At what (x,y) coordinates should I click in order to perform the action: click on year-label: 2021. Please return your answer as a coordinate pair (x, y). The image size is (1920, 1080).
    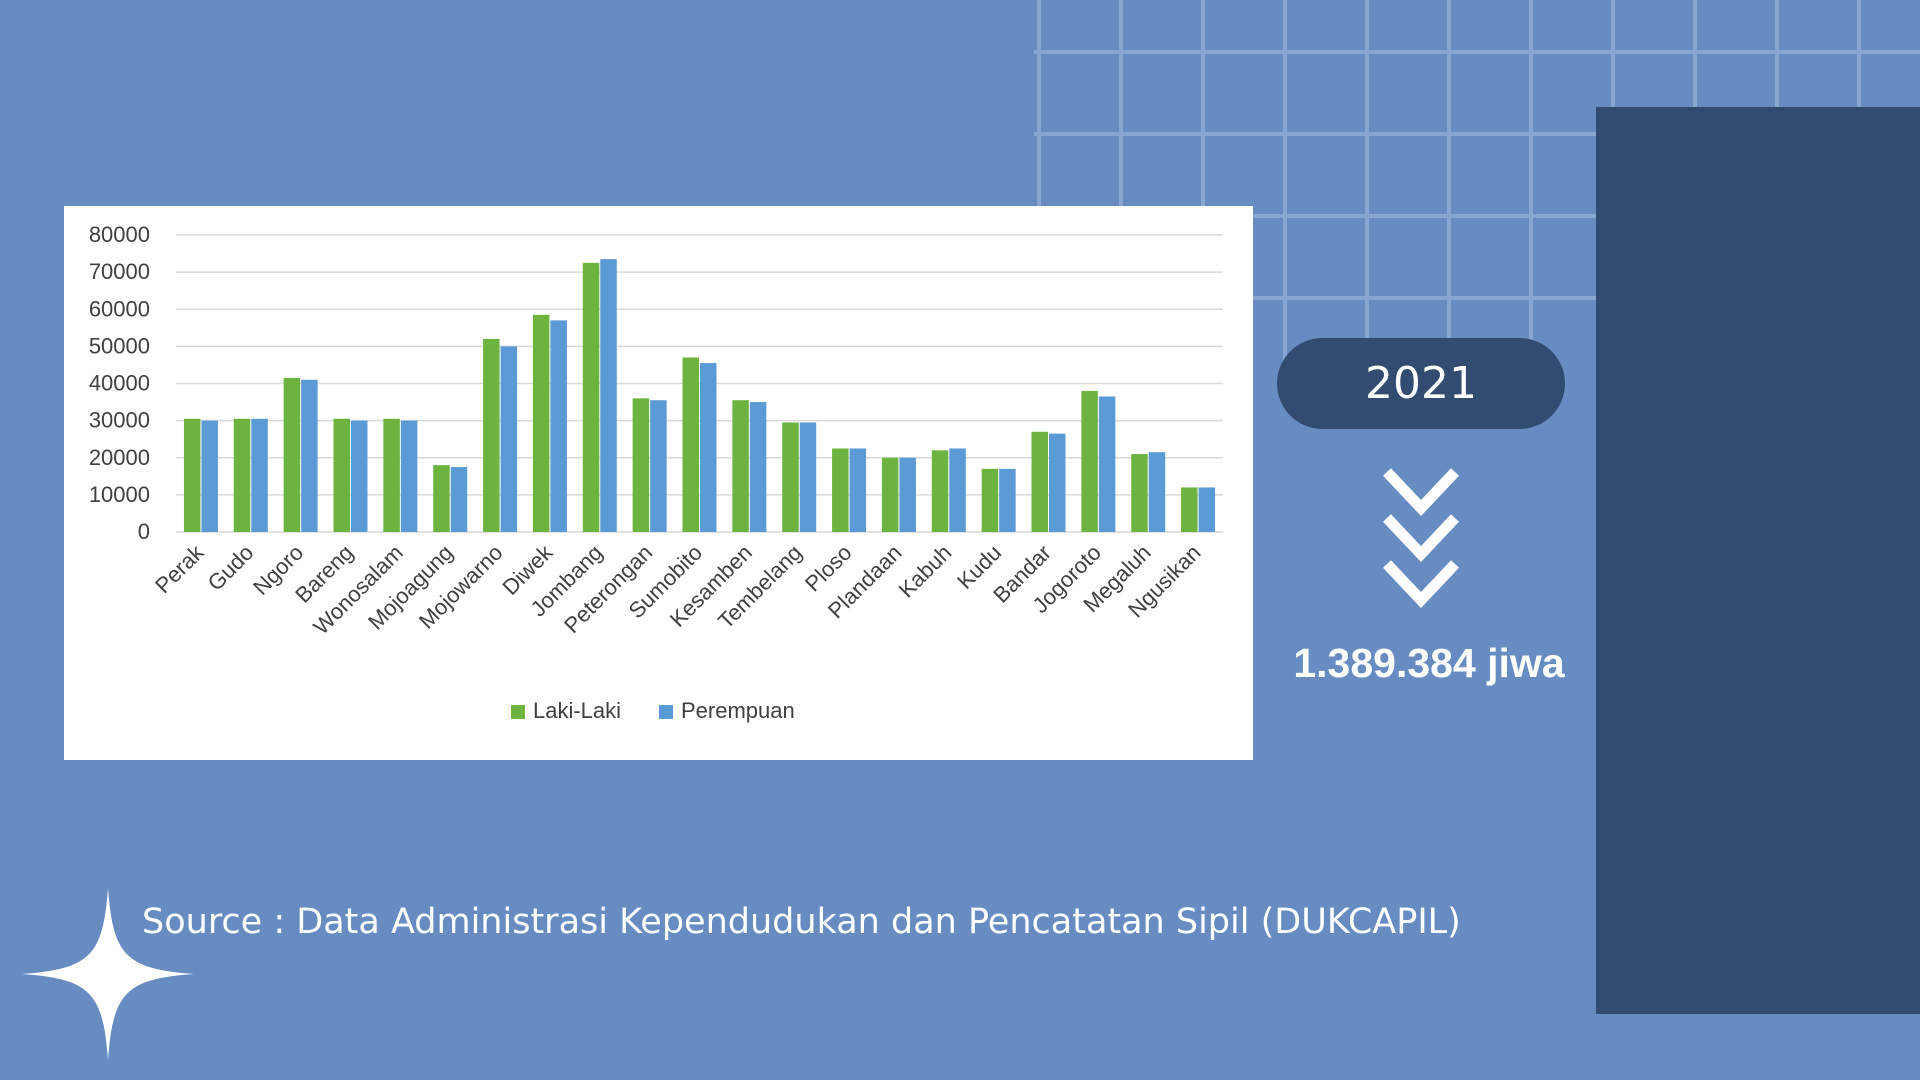
    Looking at the image, I should click on (1421, 383).